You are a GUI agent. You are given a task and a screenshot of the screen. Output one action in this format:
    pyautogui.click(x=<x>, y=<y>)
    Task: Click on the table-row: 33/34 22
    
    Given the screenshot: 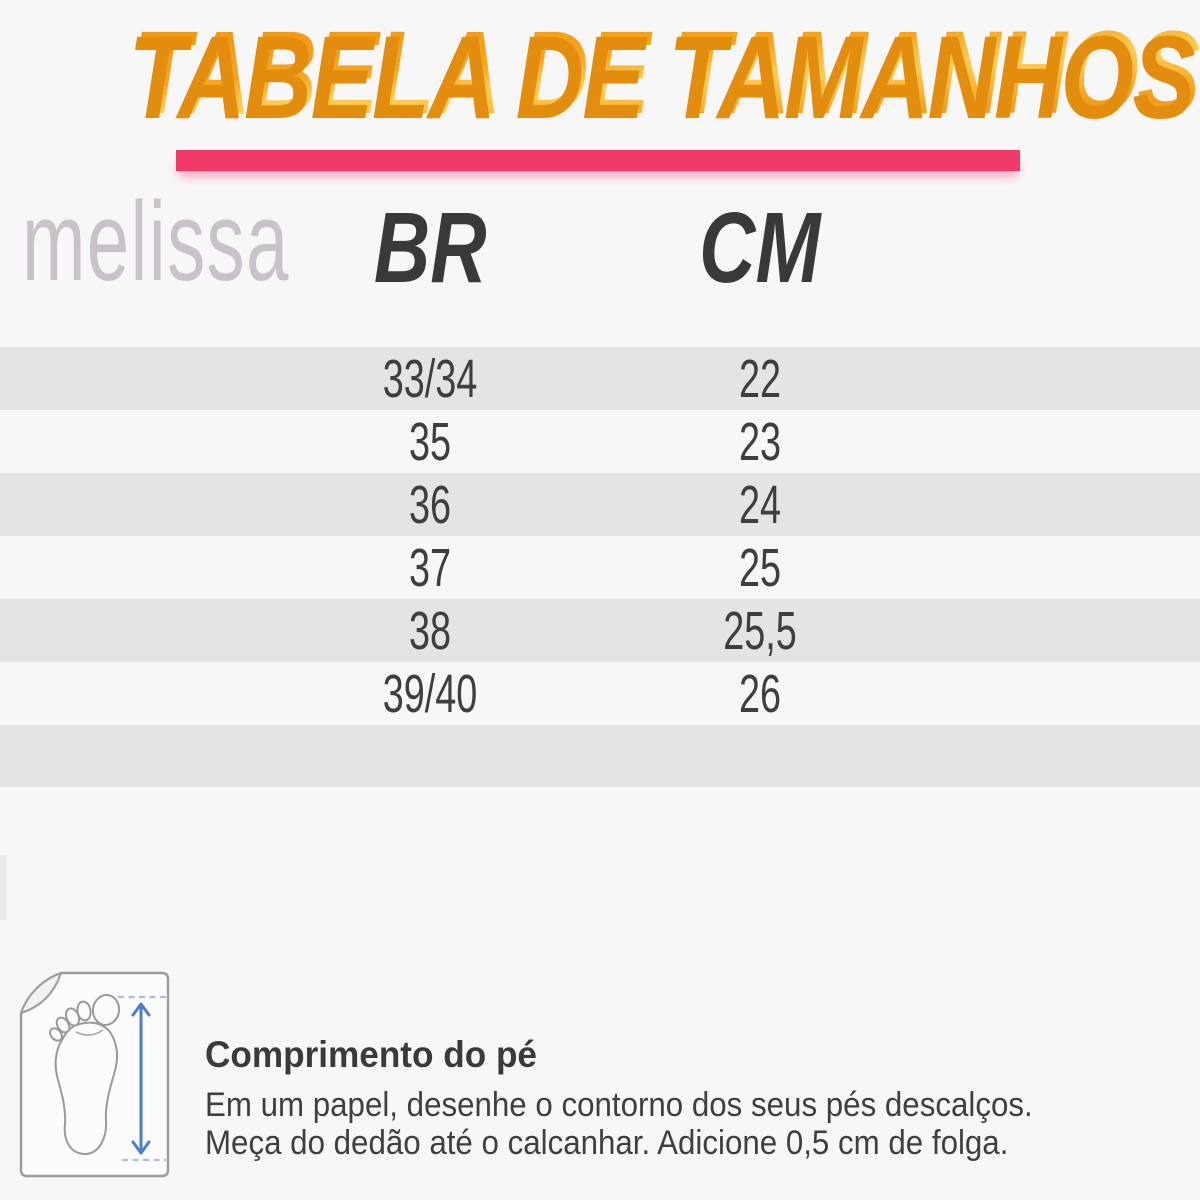 What is the action you would take?
    pyautogui.click(x=600, y=378)
    